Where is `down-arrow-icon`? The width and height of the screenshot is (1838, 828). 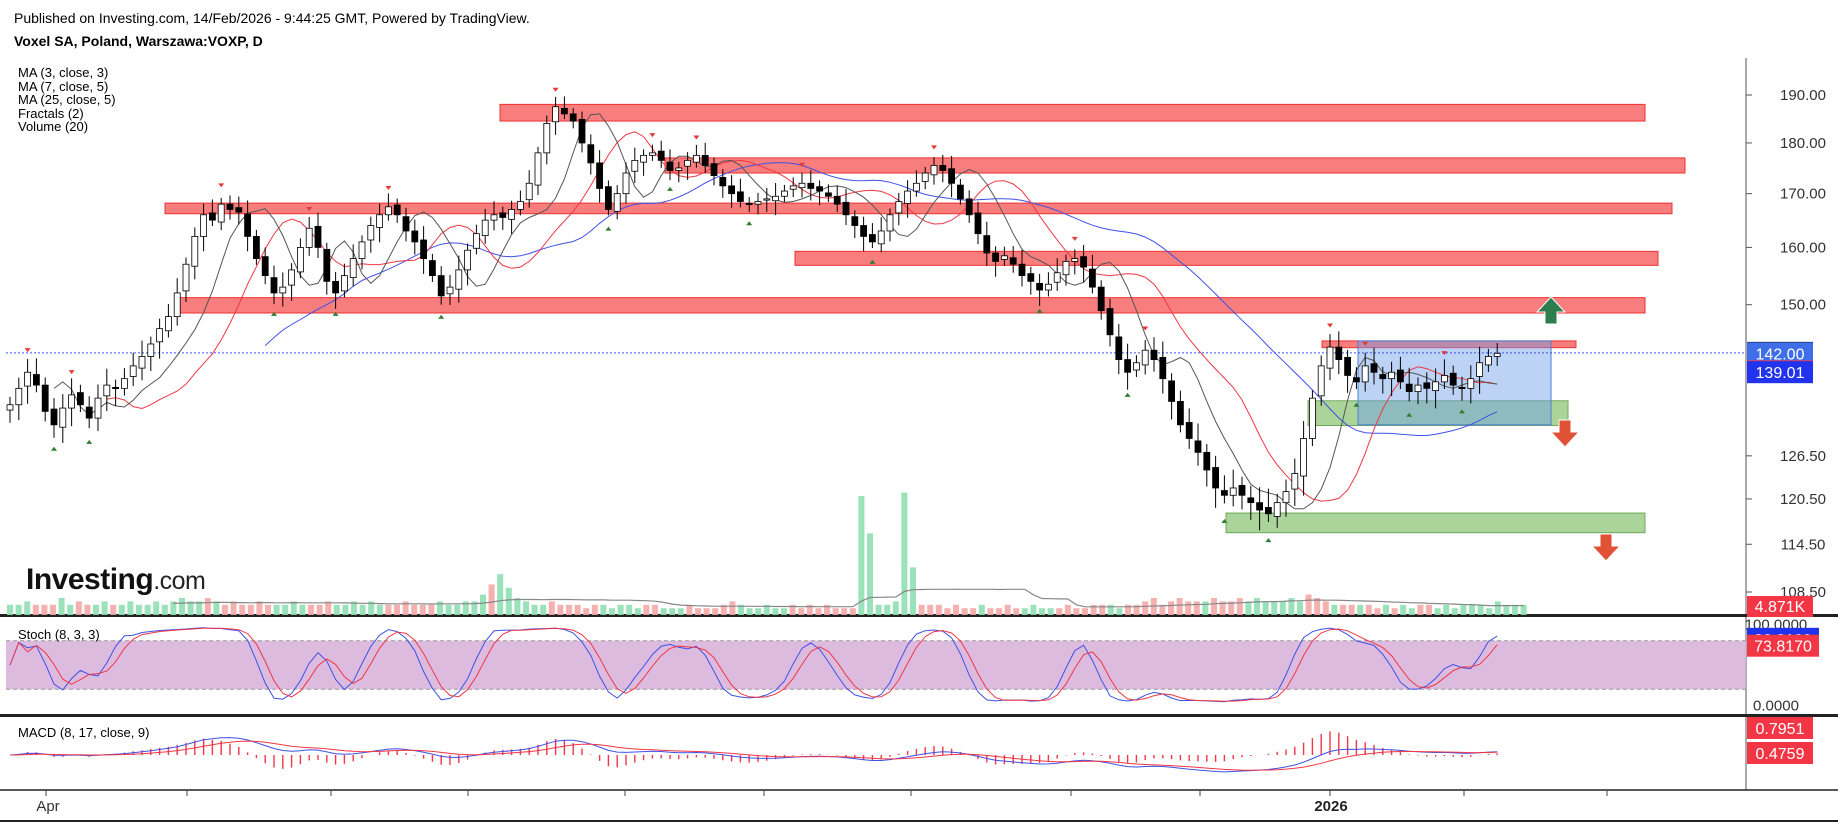 down-arrow-icon is located at coordinates (1606, 547).